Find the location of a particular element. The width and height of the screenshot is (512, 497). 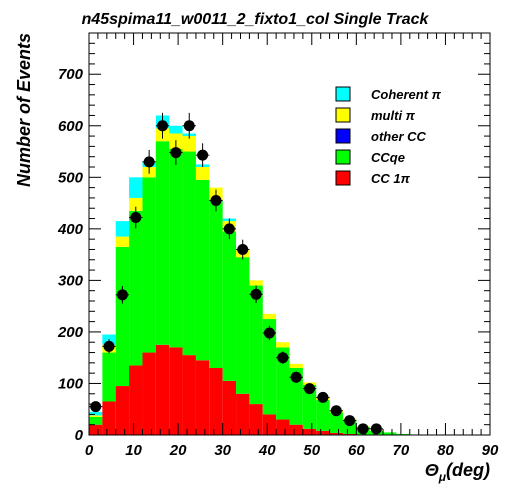

x-tick-label: 80 is located at coordinates (445, 450).